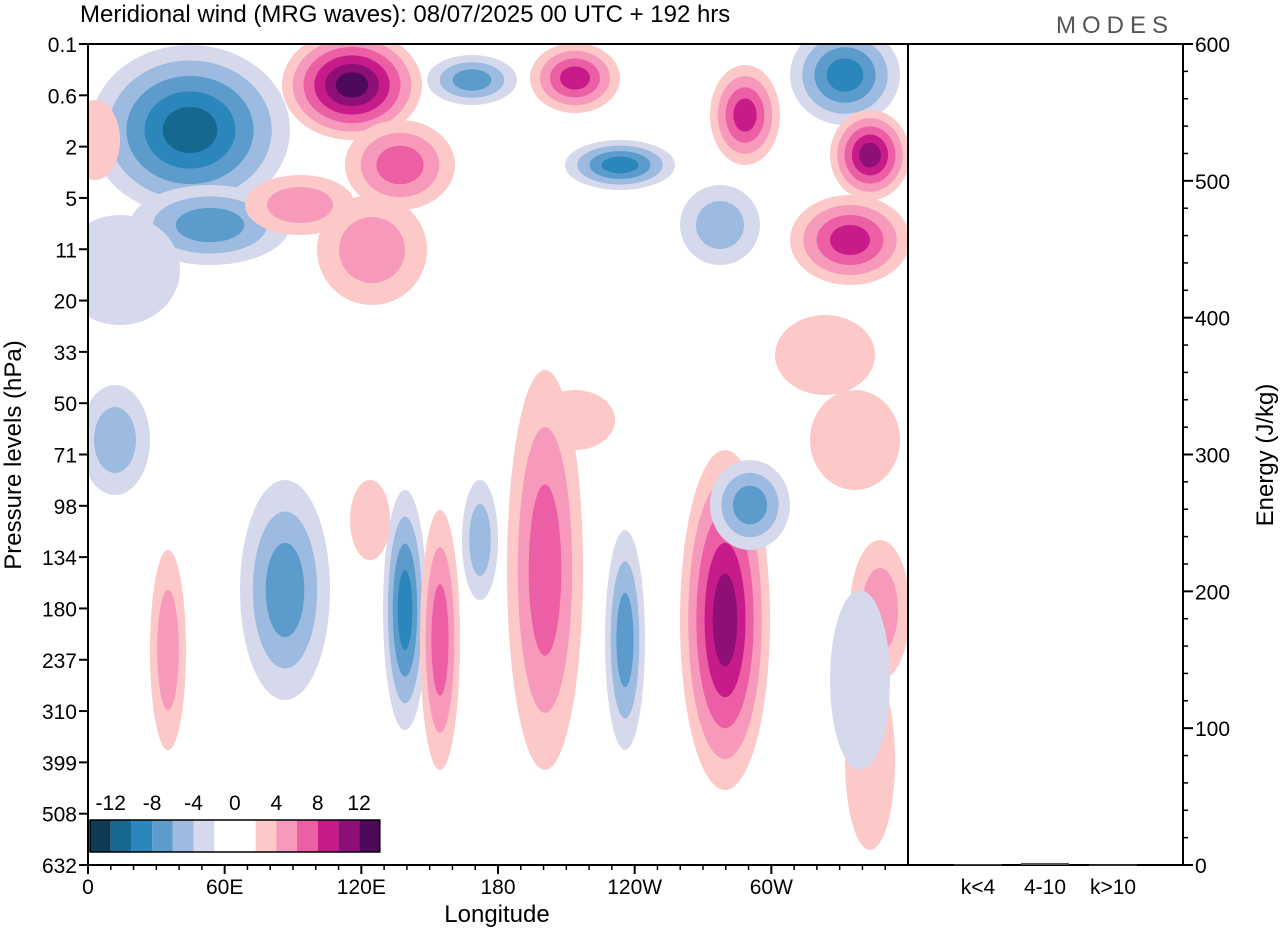 This screenshot has height=930, width=1280. I want to click on colorbar-label: 12, so click(358, 803).